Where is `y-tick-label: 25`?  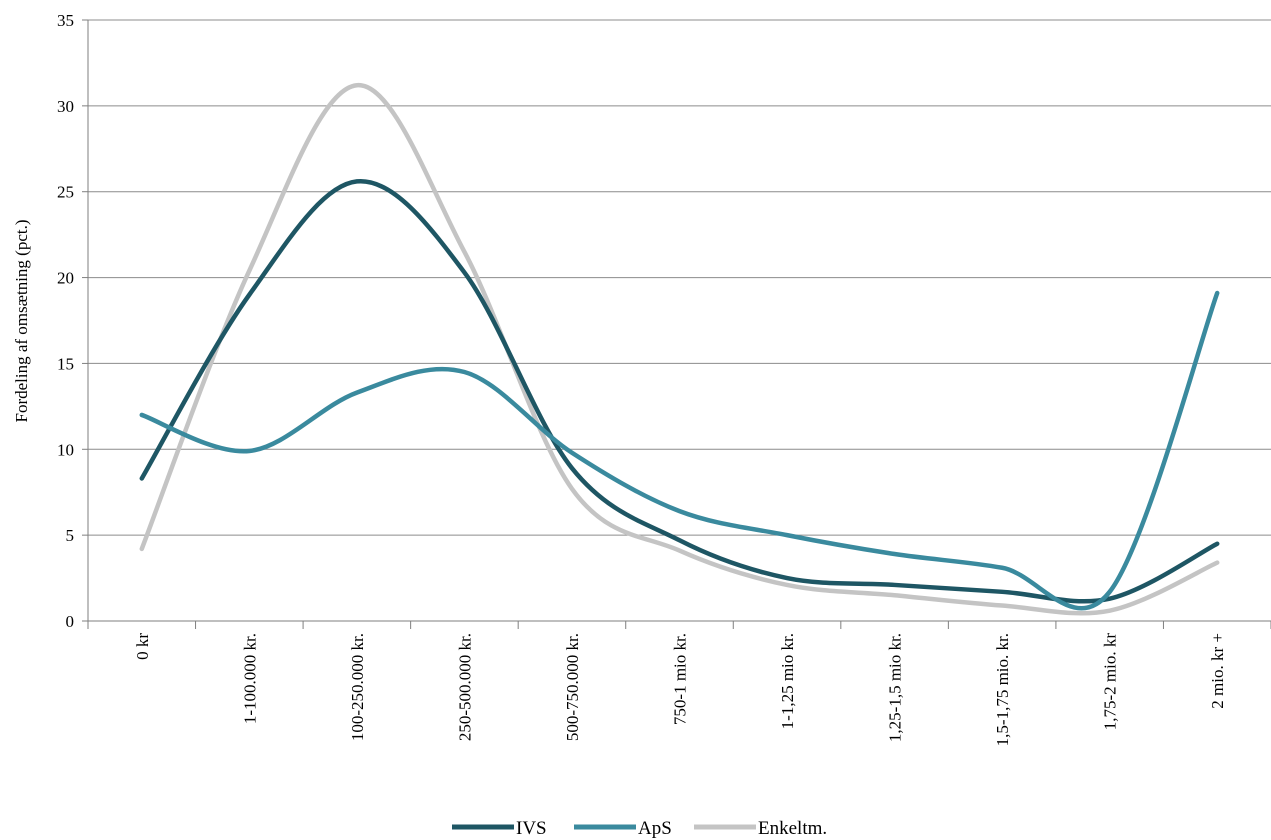
y-tick-label: 25 is located at coordinates (65, 192).